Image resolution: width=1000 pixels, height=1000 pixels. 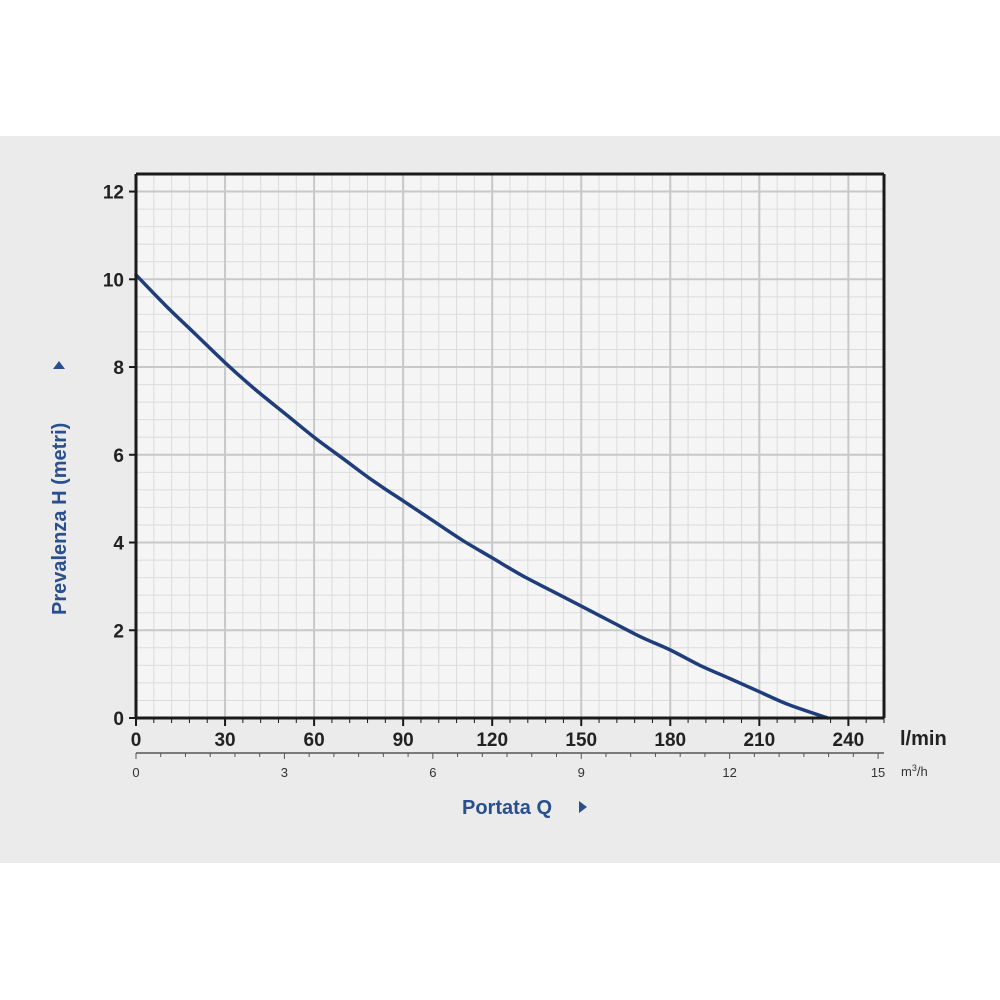 What do you see at coordinates (492, 740) in the screenshot?
I see `x-tick-label: 120` at bounding box center [492, 740].